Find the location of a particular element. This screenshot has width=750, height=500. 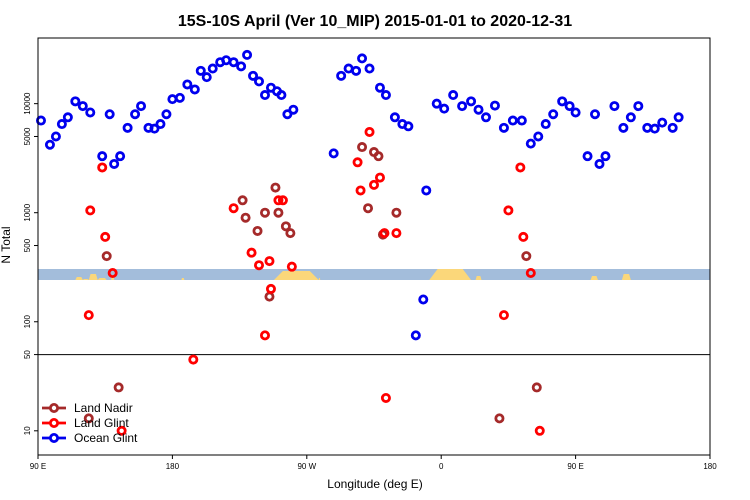

legend-marker-land-nadir is located at coordinates (54, 407).